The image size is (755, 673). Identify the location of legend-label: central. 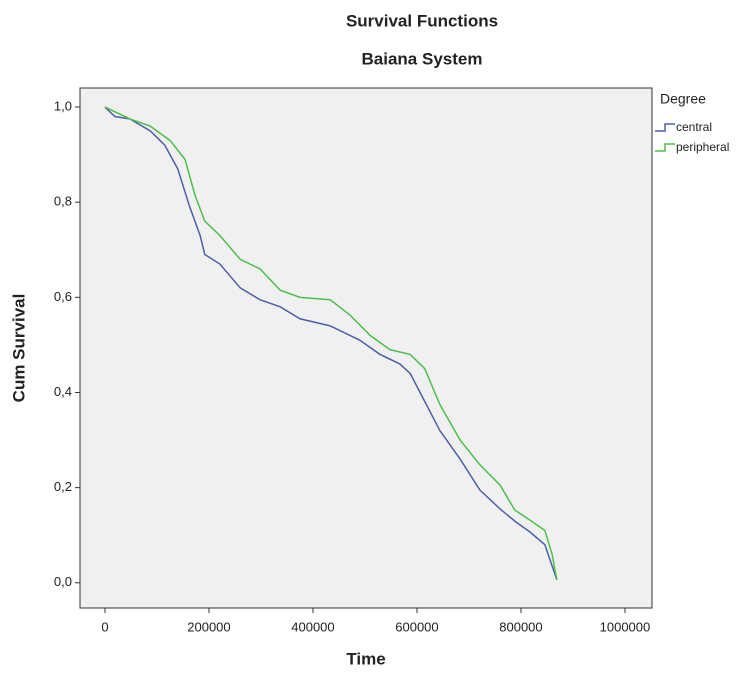
(694, 127).